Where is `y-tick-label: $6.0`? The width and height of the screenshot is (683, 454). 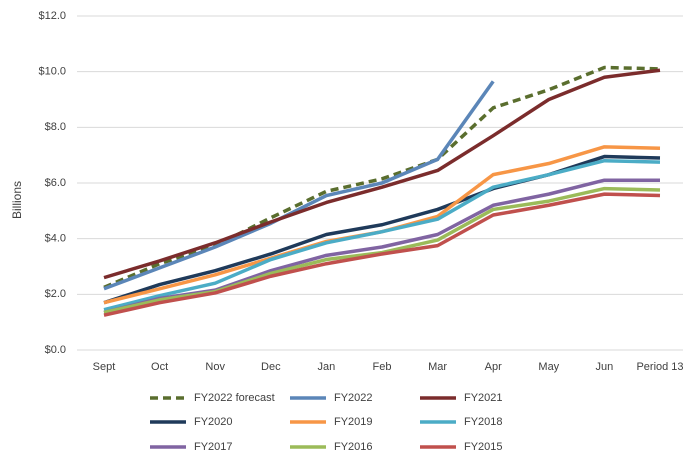
y-tick-label: $6.0 is located at coordinates (55, 183).